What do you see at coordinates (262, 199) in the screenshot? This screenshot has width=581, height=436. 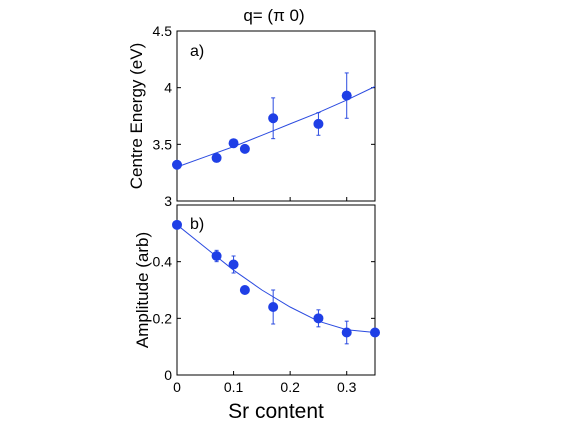 I see `panel-a-xticks` at bounding box center [262, 199].